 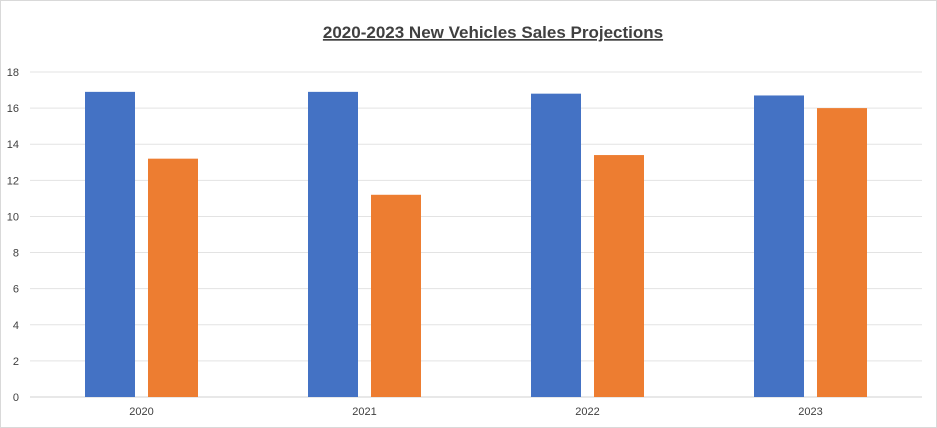 I want to click on bar-series-2-2022, so click(x=619, y=276).